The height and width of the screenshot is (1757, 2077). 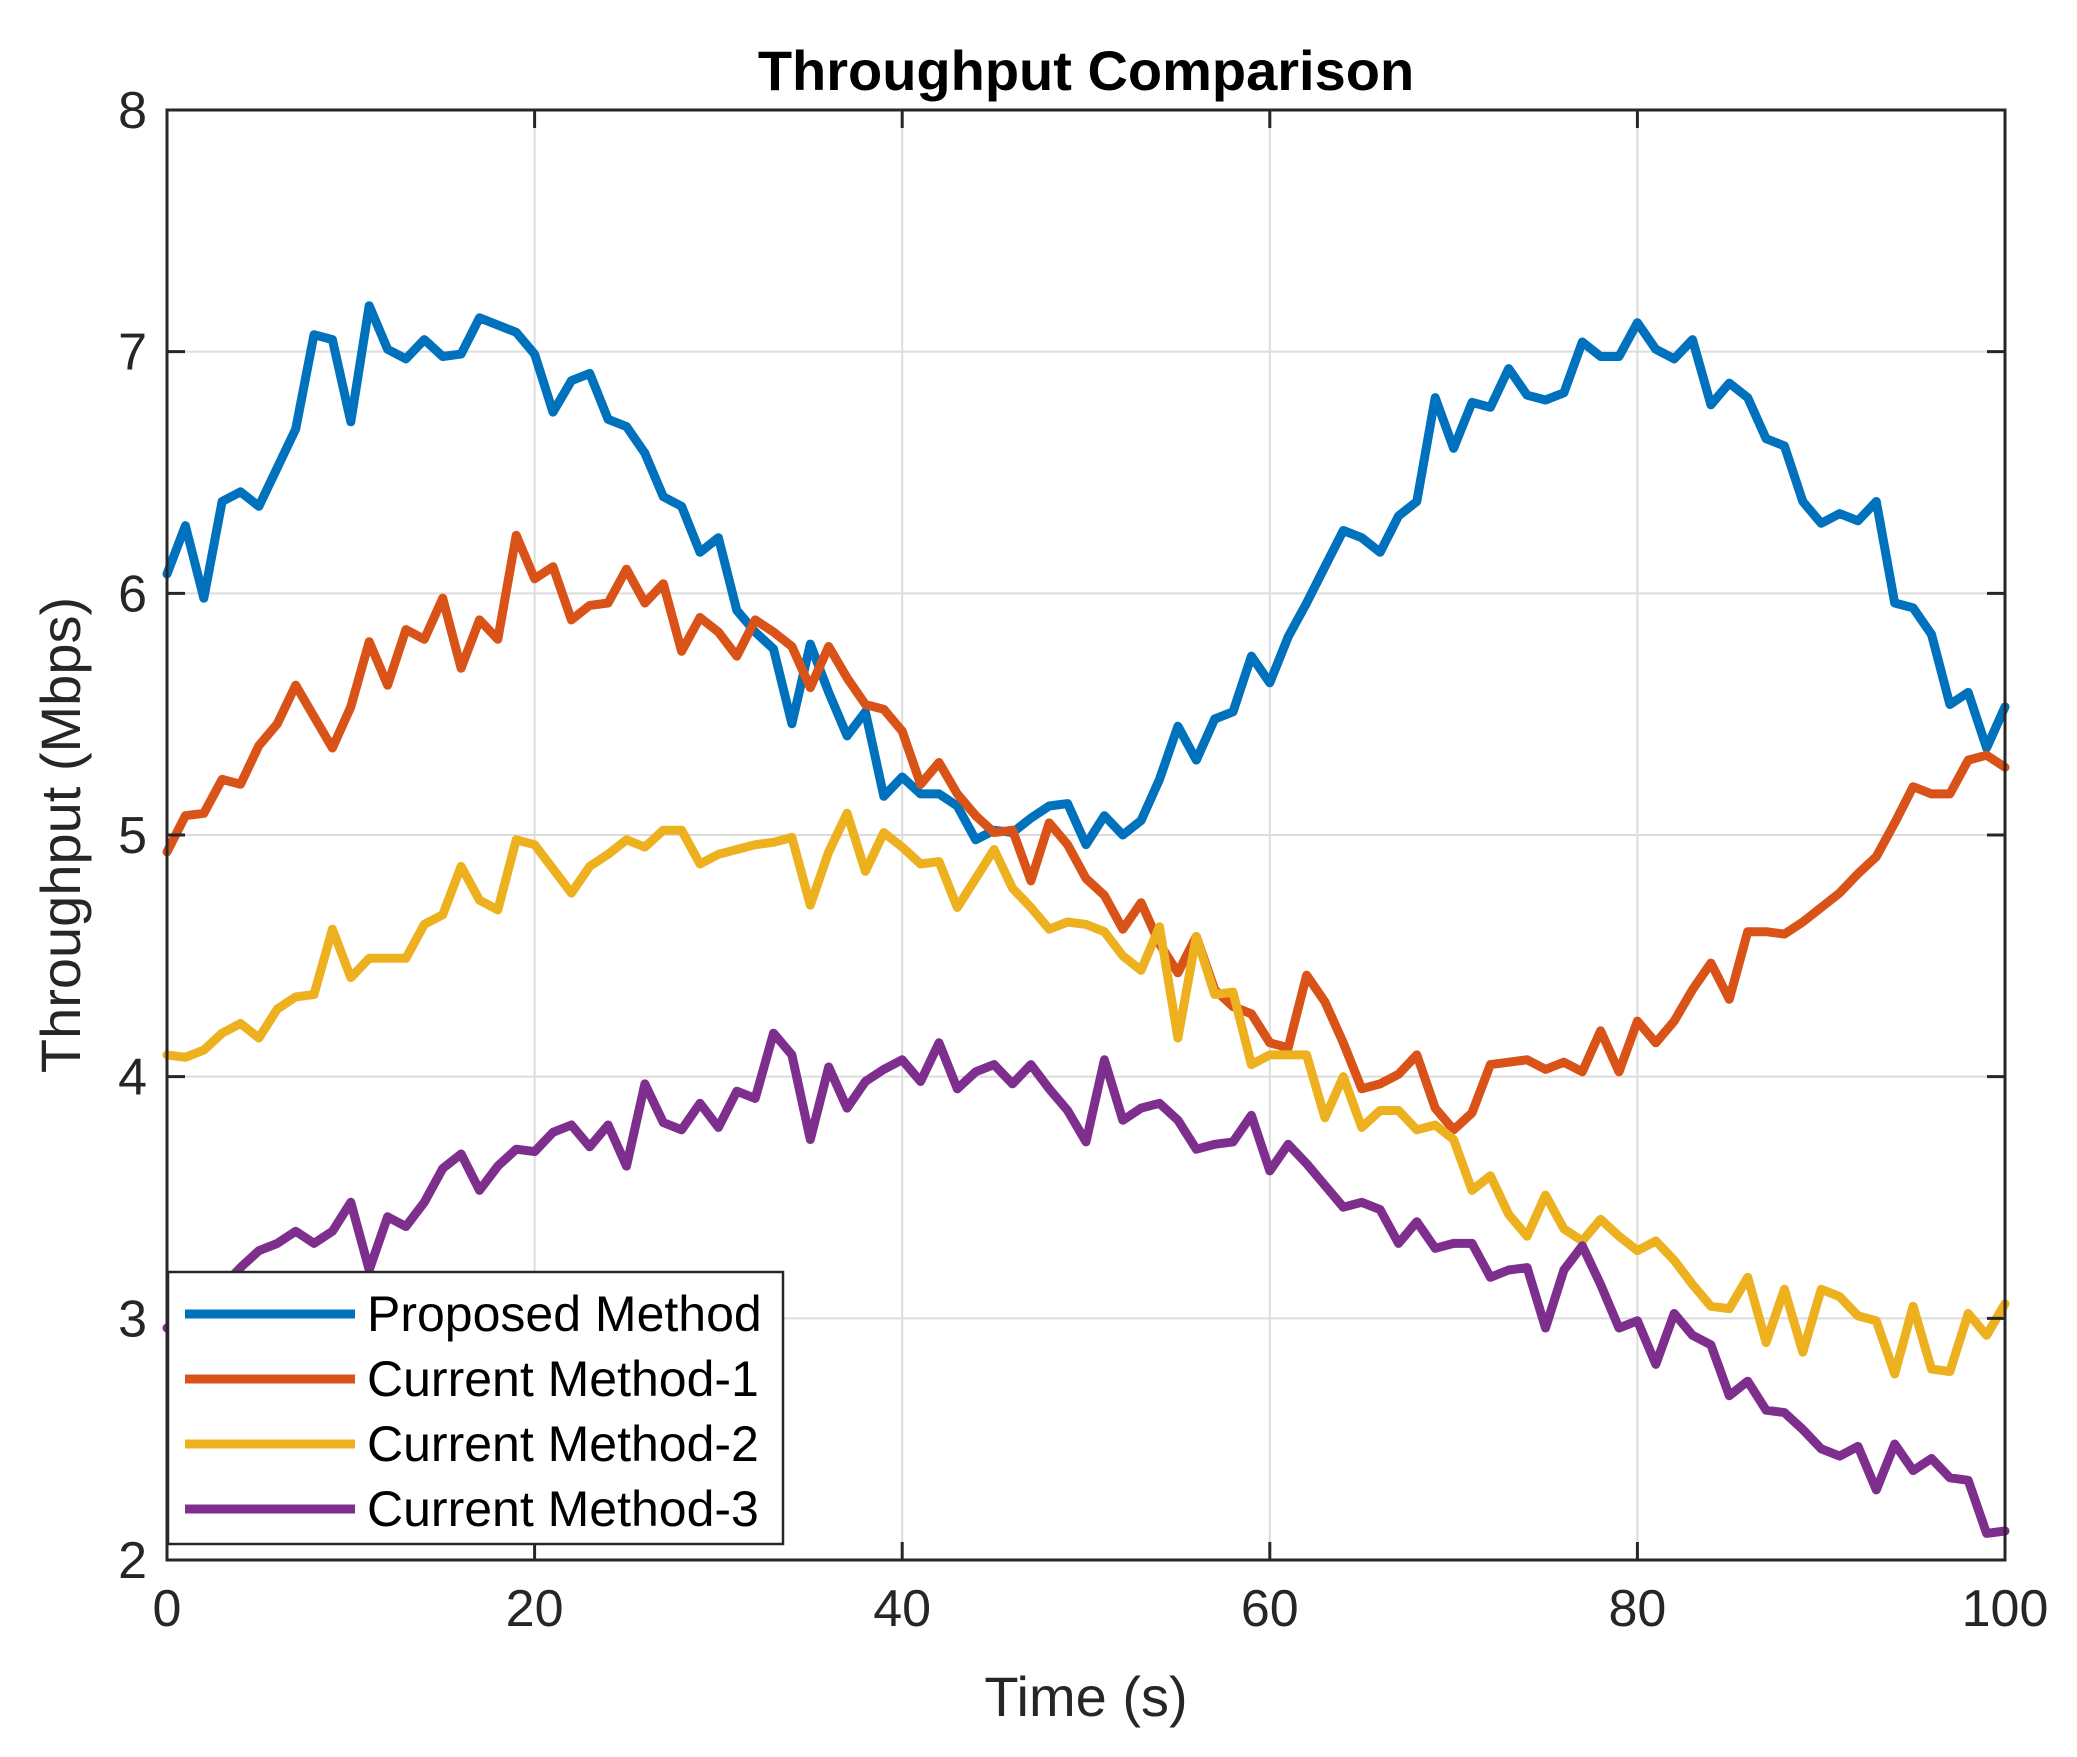 I want to click on y-tick-label: 2, so click(x=132, y=1561).